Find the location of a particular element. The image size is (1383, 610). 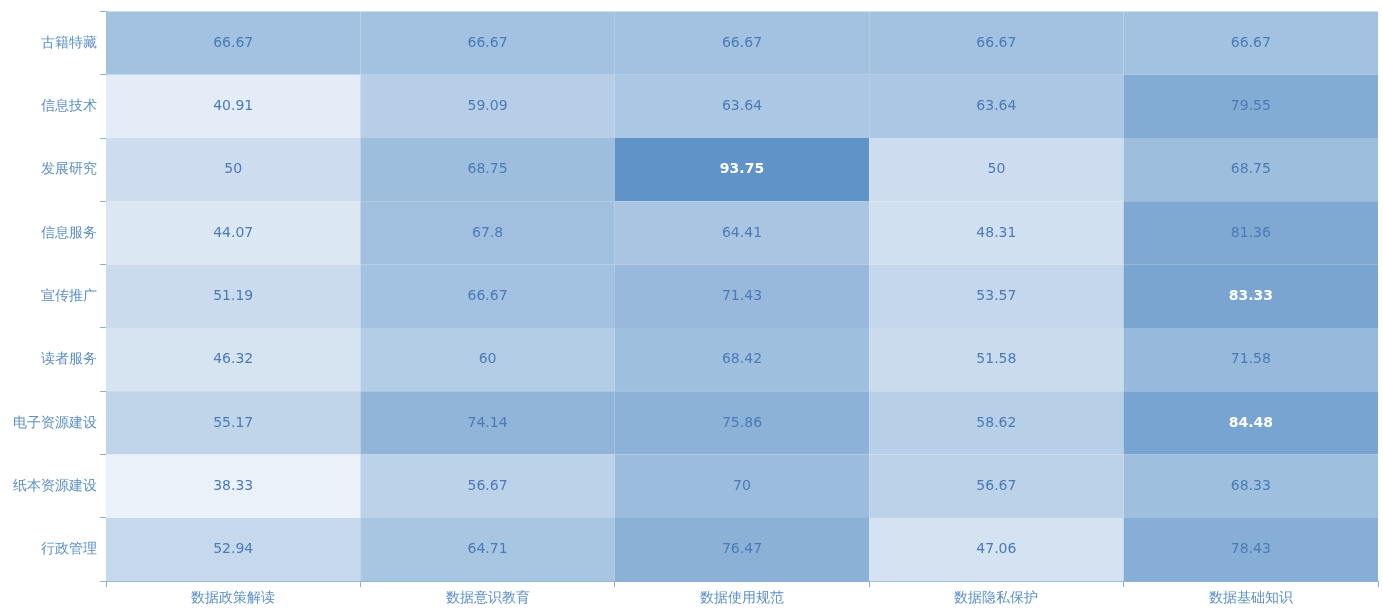

y-tick-label: 古籍特藏 is located at coordinates (69, 41).